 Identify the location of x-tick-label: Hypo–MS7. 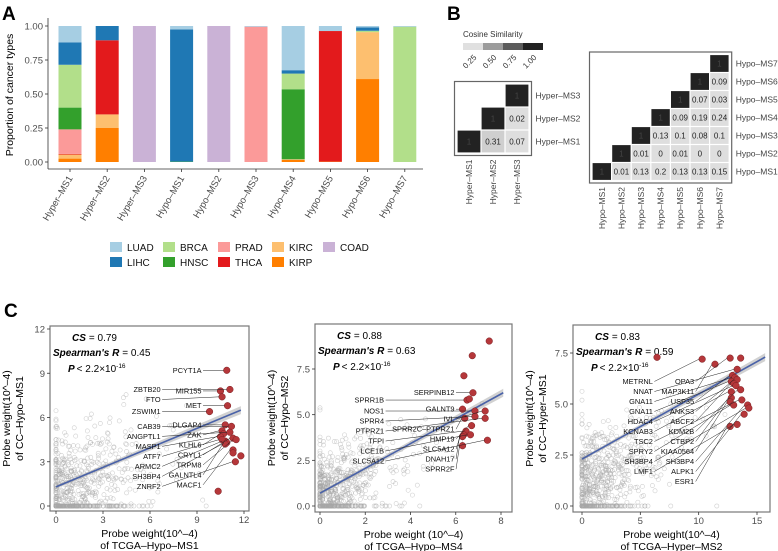
(393, 197).